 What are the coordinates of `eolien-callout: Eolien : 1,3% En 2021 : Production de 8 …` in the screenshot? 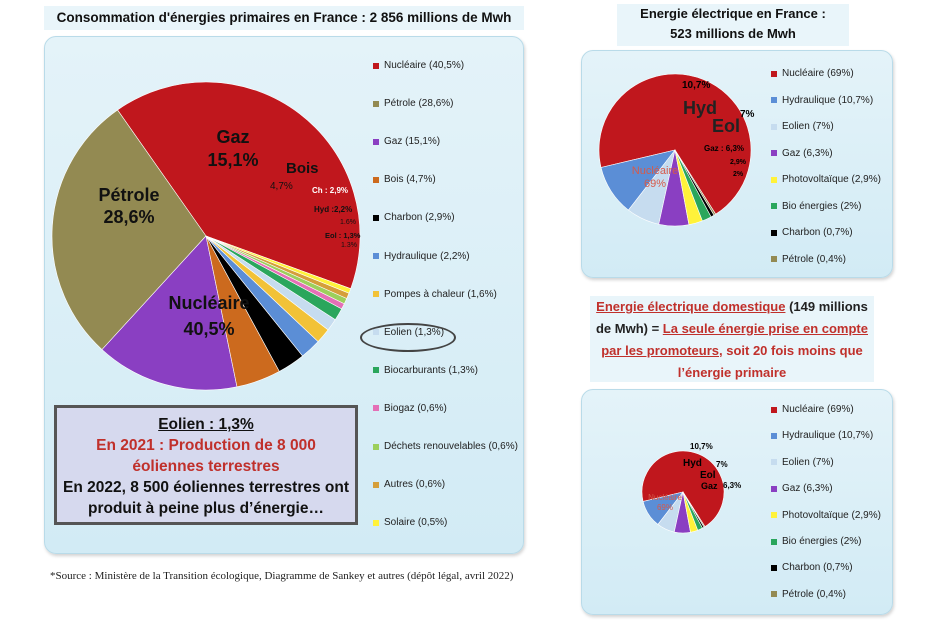 It's located at (206, 465).